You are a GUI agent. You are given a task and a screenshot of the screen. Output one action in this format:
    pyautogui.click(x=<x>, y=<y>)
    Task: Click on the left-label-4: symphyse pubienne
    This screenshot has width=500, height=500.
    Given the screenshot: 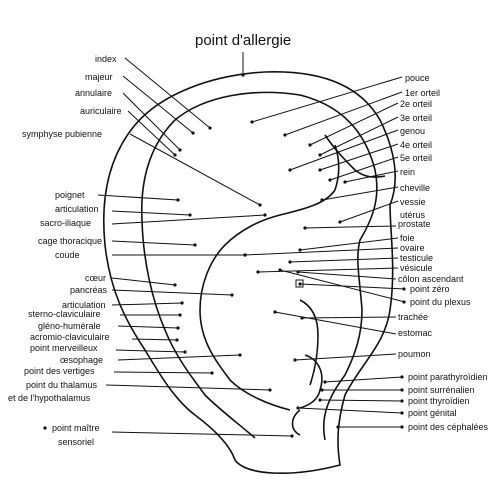 What is the action you would take?
    pyautogui.click(x=62, y=134)
    